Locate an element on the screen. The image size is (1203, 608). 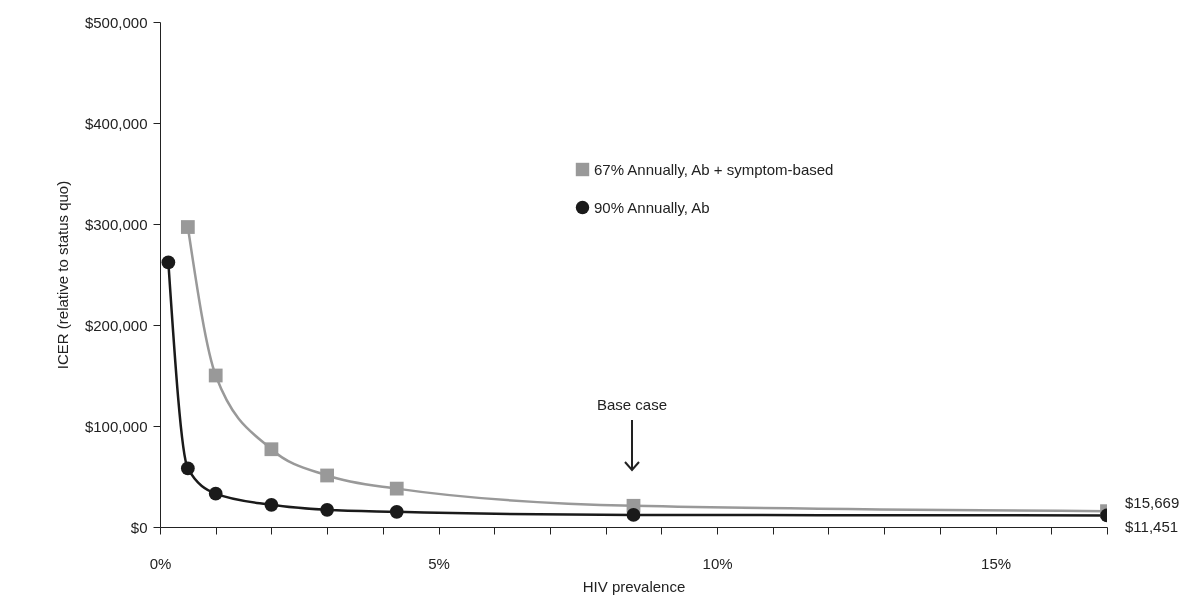
x-axis-title: HIV prevalence is located at coordinates (634, 586).